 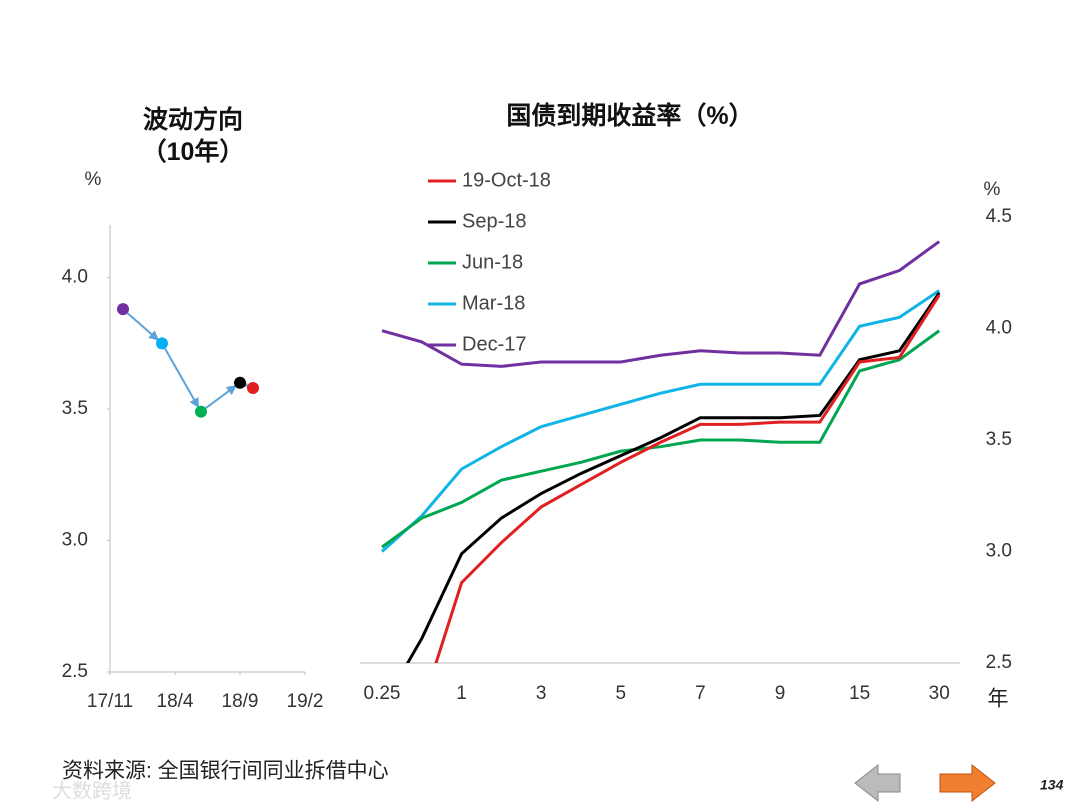 What do you see at coordinates (630, 116) in the screenshot?
I see `right-title: 国债到期收益率（%）` at bounding box center [630, 116].